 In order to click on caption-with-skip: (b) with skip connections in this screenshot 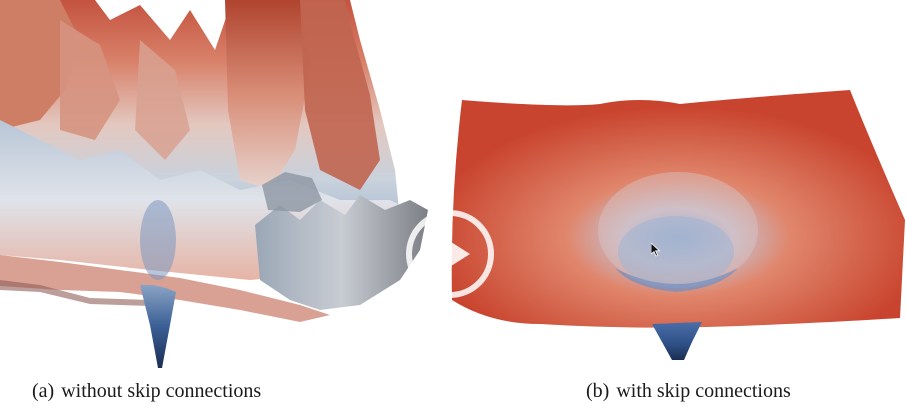, I will do `click(688, 391)`.